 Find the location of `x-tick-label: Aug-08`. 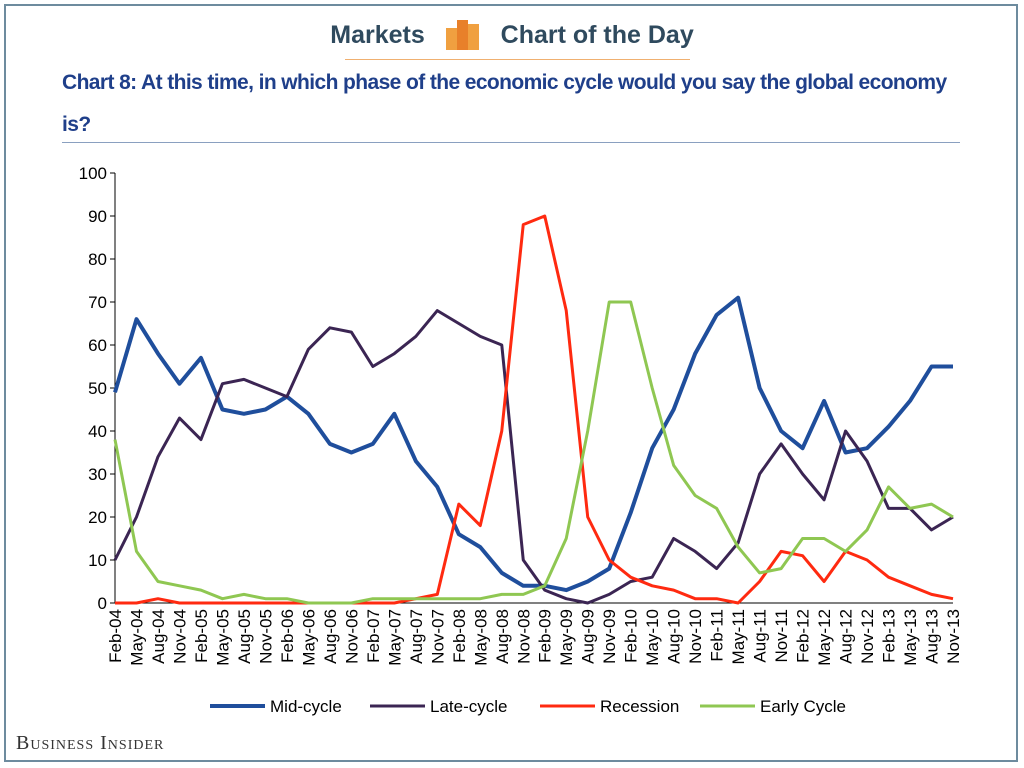

x-tick-label: Aug-08 is located at coordinates (502, 636).